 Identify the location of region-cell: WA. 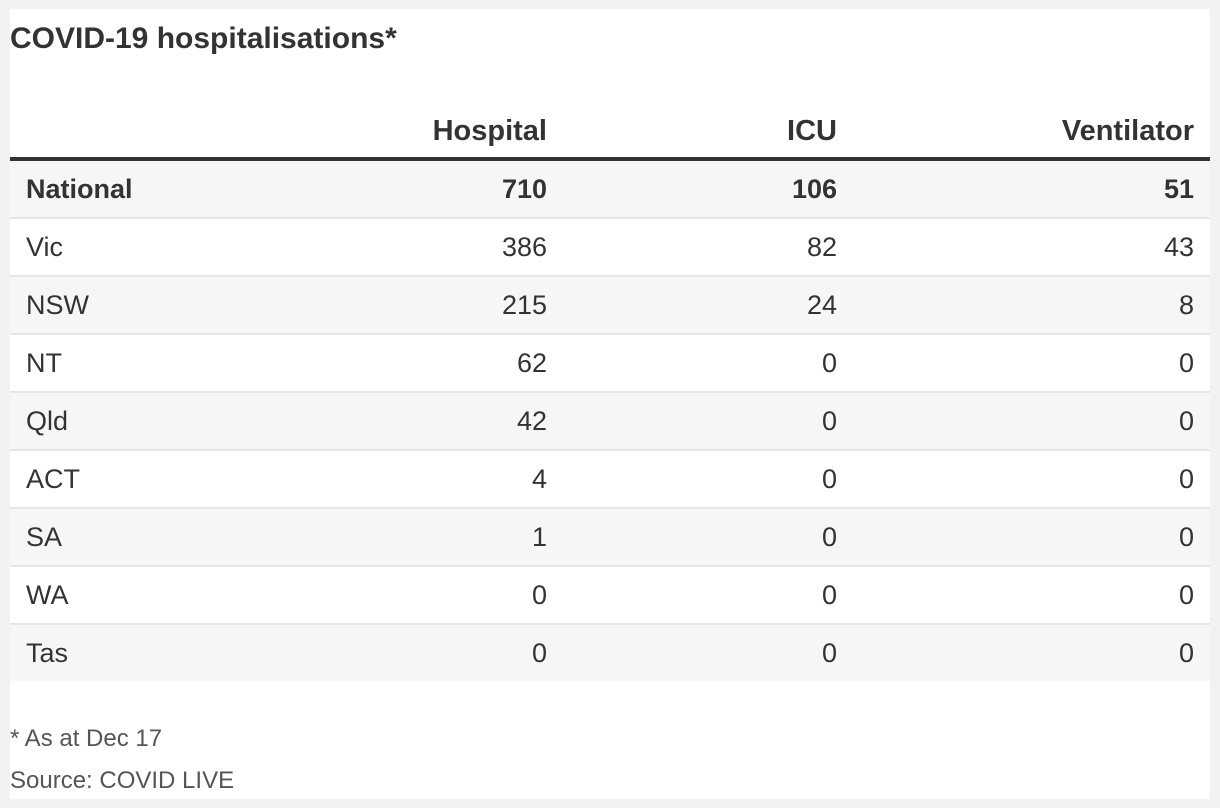
(141, 595).